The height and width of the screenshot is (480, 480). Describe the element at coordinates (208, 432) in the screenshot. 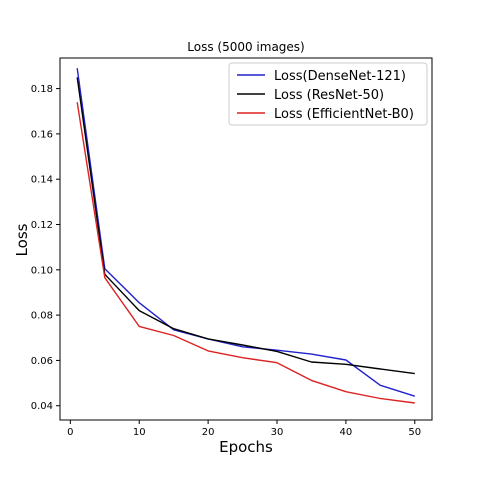

I see `x-tick-label: 20` at that location.